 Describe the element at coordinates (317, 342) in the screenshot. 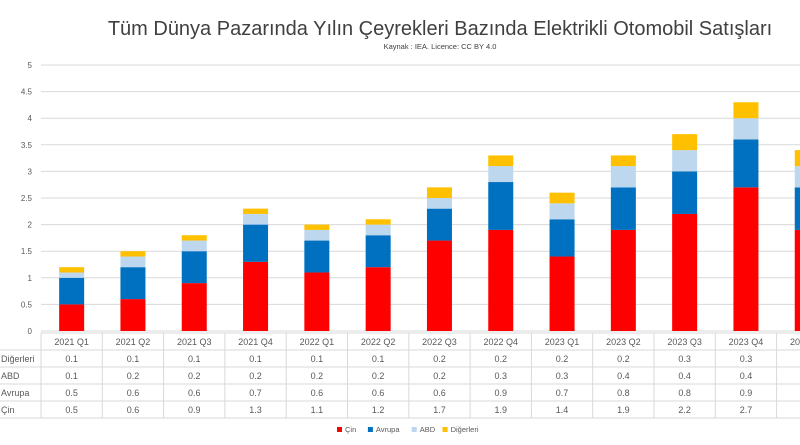

I see `x-category-label: 2022 Q1` at that location.